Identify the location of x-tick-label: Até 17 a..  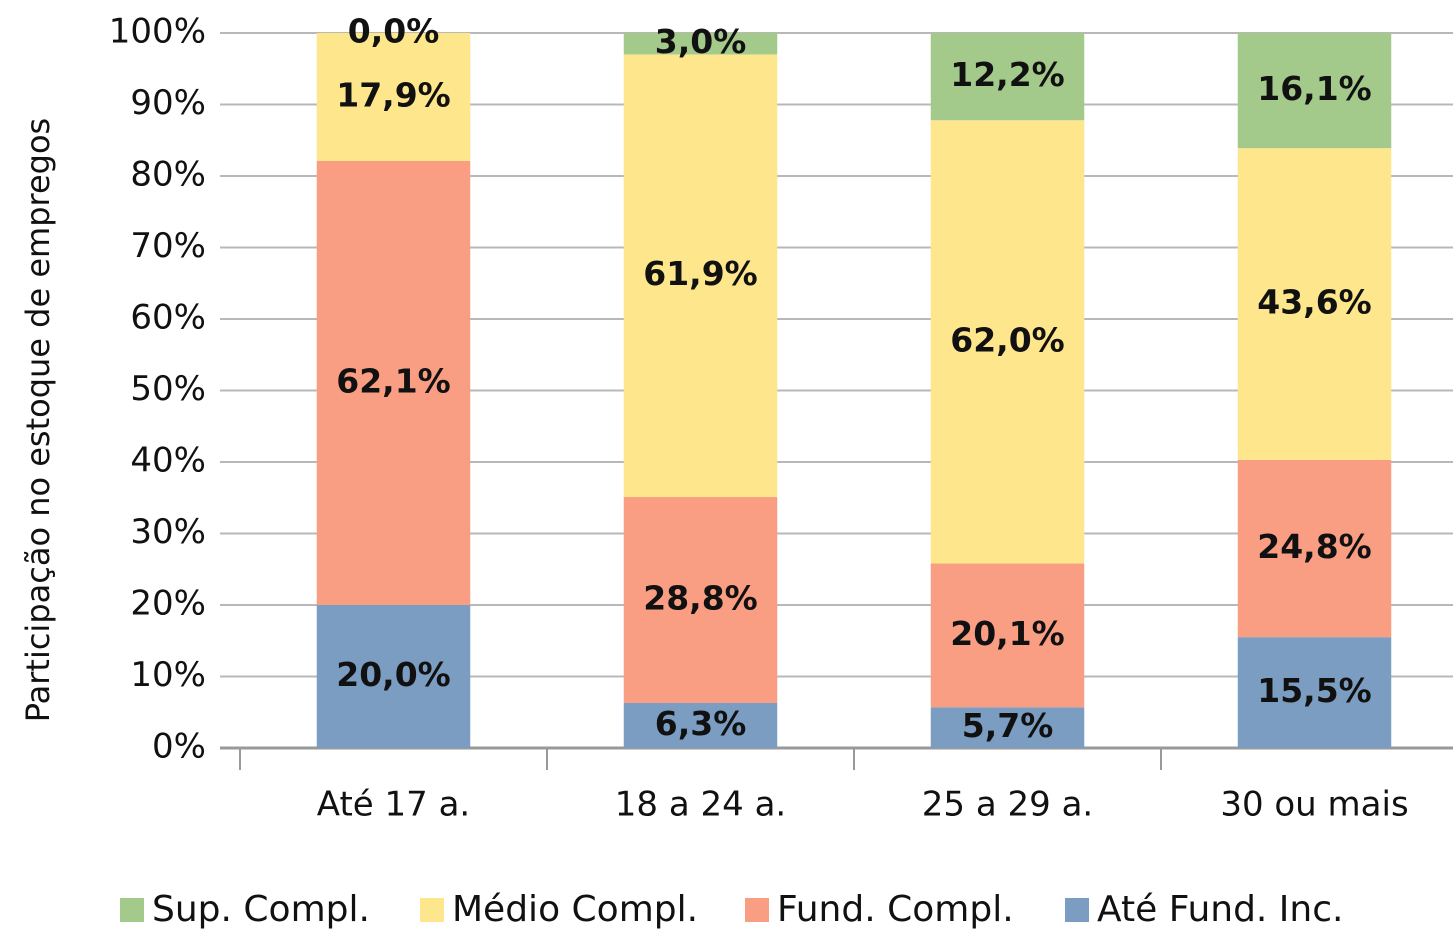
(393, 805).